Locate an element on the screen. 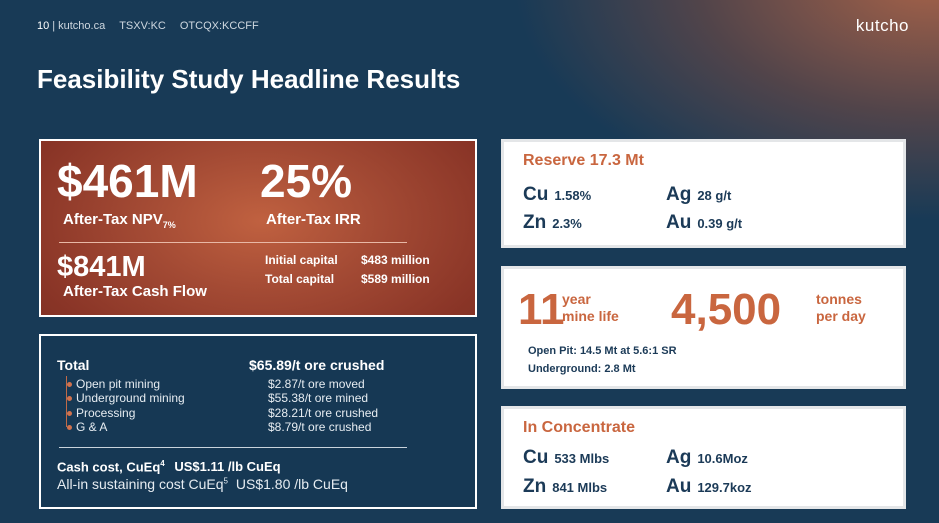  cash-flow-label: After-Tax Cash Flow is located at coordinates (135, 291).